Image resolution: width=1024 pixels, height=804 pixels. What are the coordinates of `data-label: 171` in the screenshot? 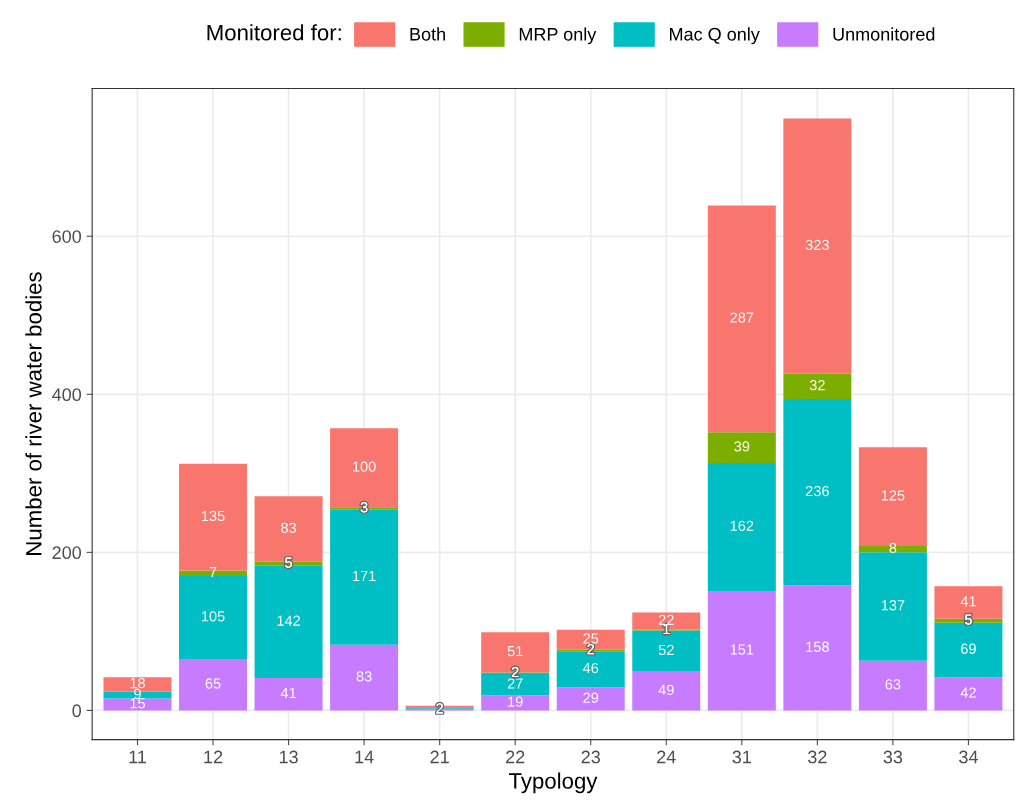 It's located at (364, 576).